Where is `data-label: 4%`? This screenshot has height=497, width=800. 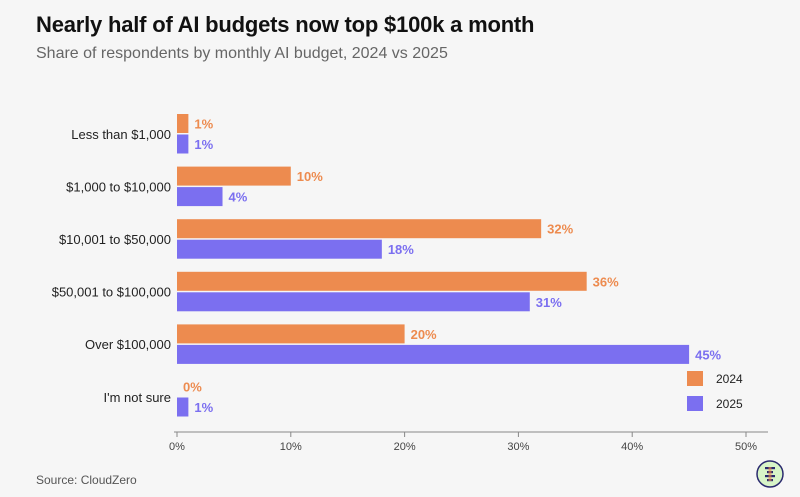 data-label: 4% is located at coordinates (238, 197).